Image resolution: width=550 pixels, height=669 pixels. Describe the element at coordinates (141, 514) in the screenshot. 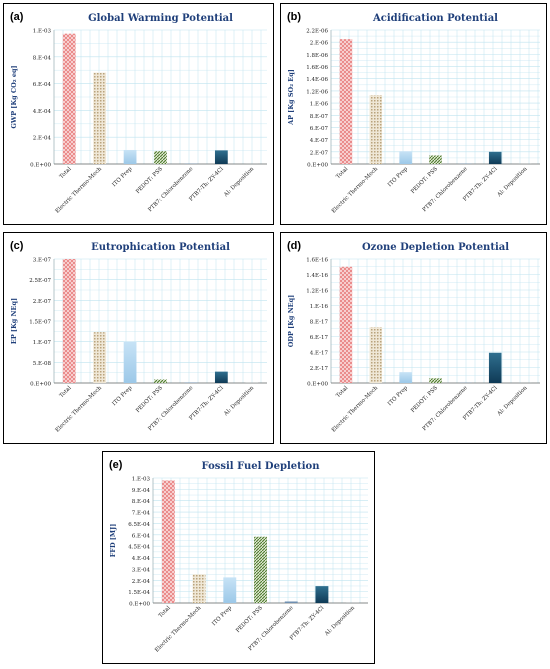

I see `y-tick-label: 7.E-04` at that location.